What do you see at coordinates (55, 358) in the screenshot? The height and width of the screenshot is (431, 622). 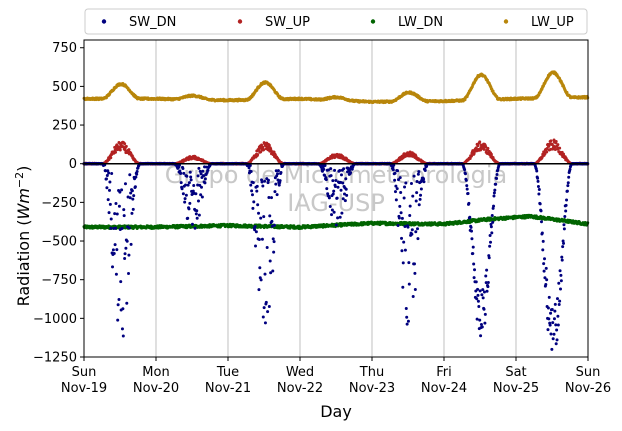 I see `y-tick-label: −1250` at bounding box center [55, 358].